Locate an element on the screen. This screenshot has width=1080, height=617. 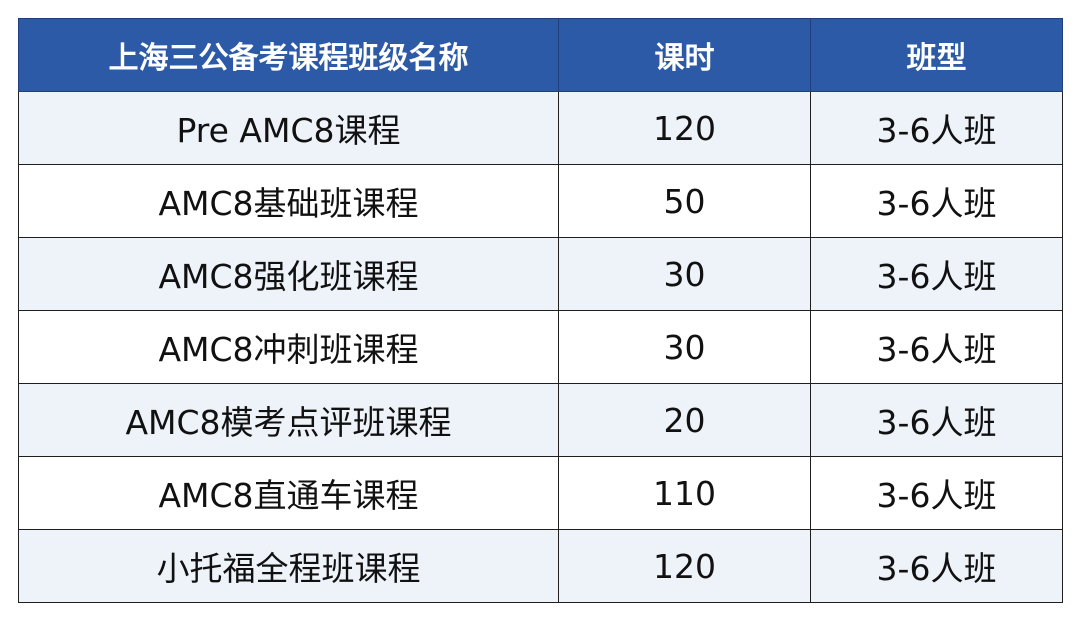
table-header: 上海三公备考课程班级名称 课时 班型 is located at coordinates (540, 55).